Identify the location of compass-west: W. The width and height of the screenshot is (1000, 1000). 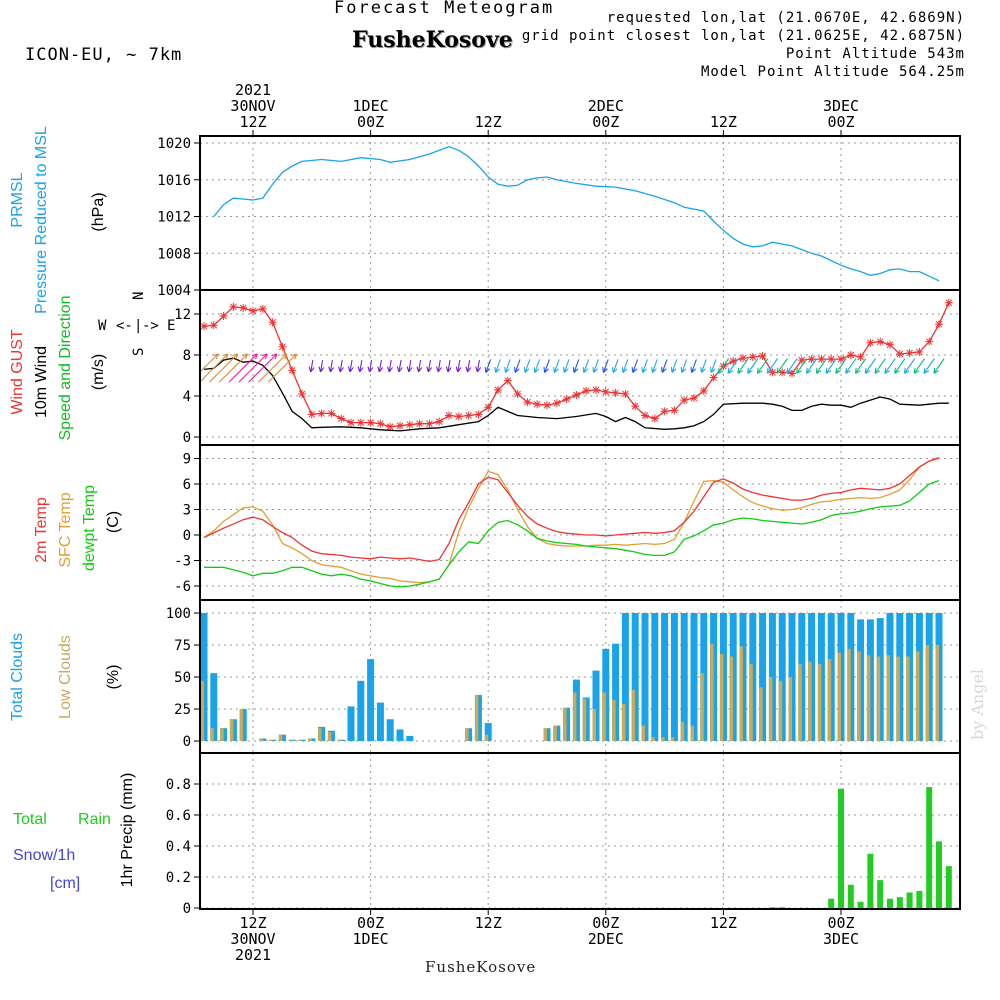
(102, 326).